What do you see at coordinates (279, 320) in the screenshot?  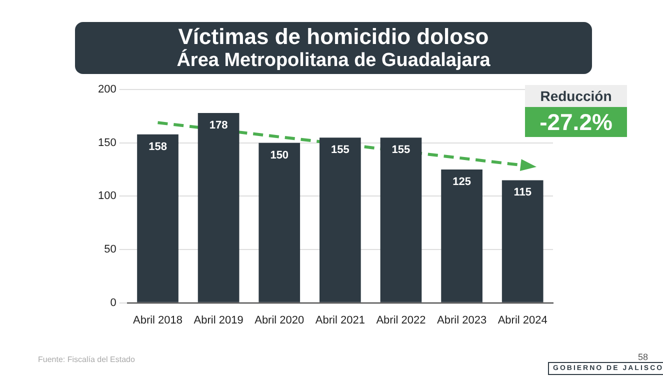 I see `x-tick-label: Abril 2020` at bounding box center [279, 320].